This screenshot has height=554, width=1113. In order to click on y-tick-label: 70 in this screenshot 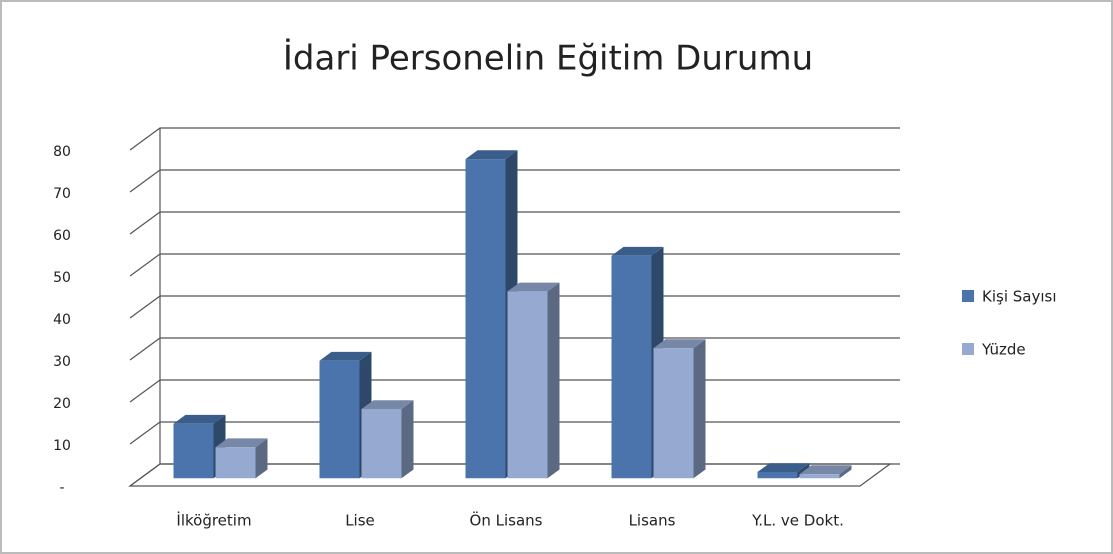, I will do `click(62, 194)`.